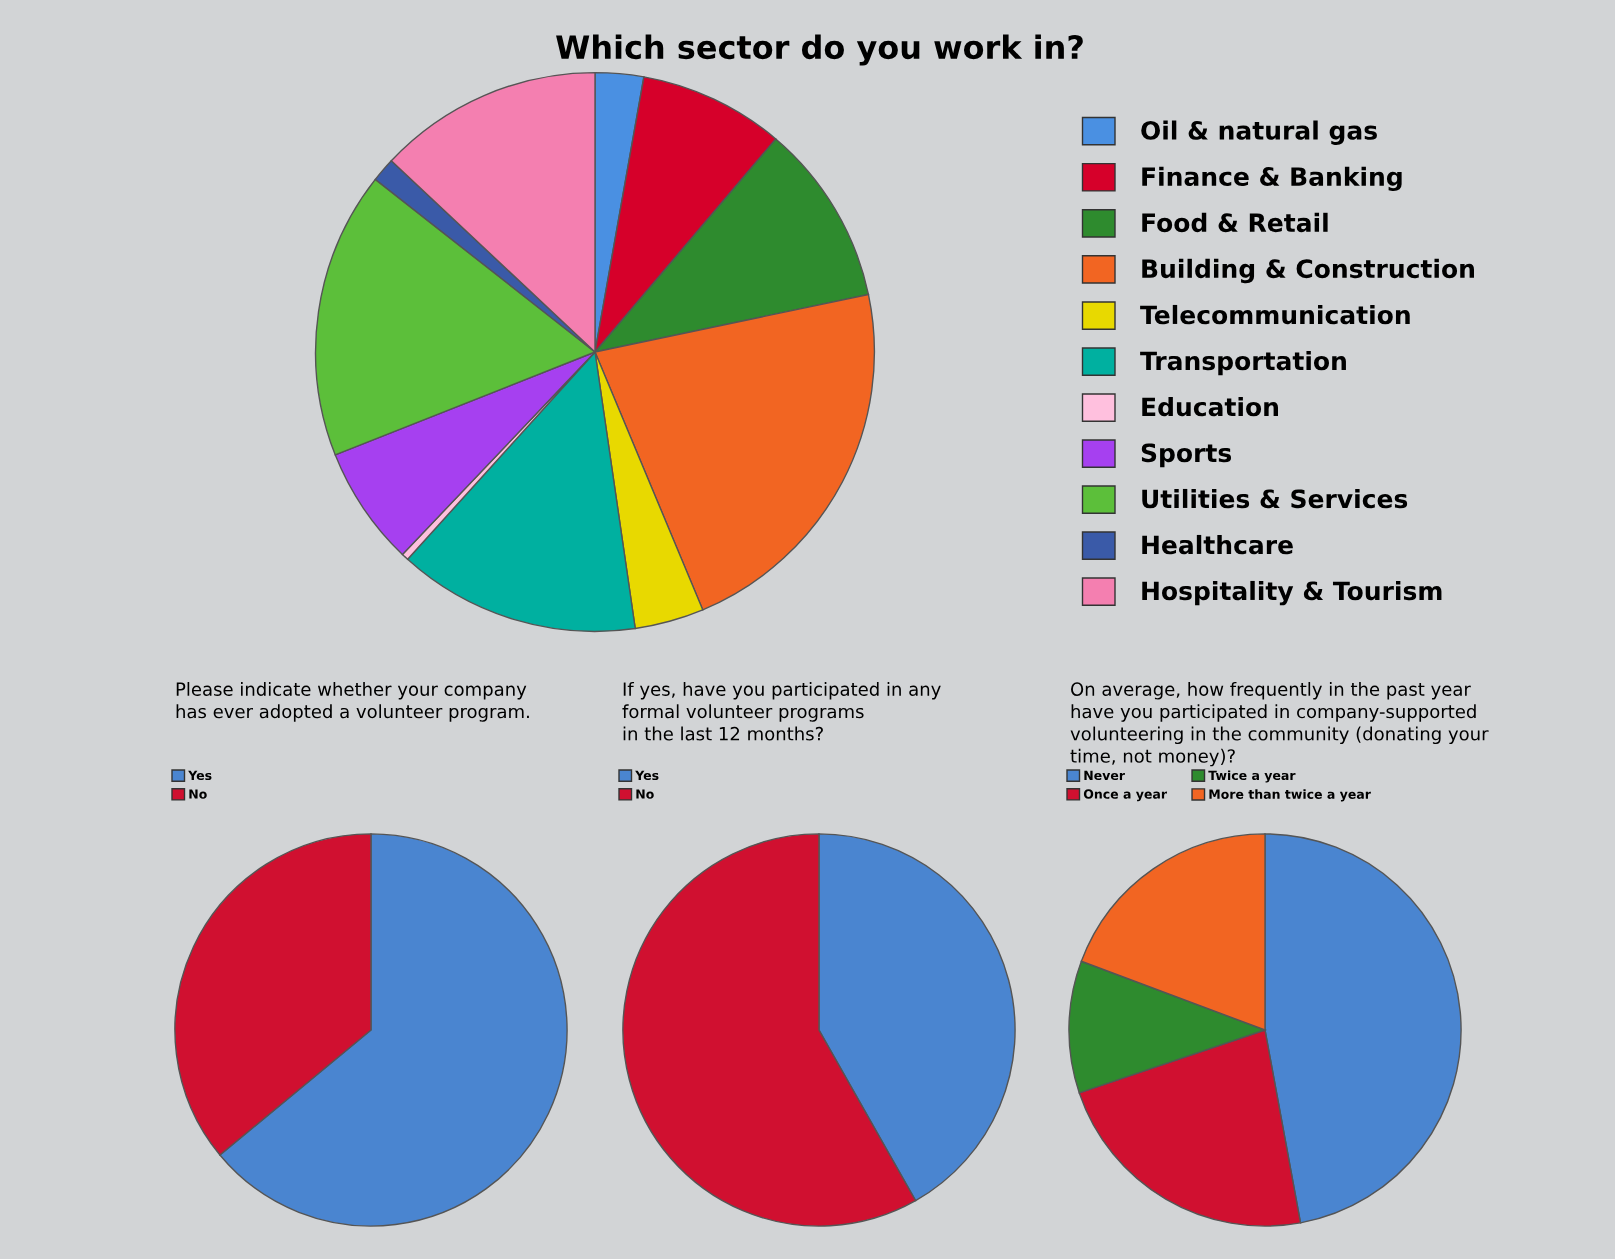 This screenshot has width=1615, height=1259. I want to click on legend-label: Food & Retail, so click(1235, 222).